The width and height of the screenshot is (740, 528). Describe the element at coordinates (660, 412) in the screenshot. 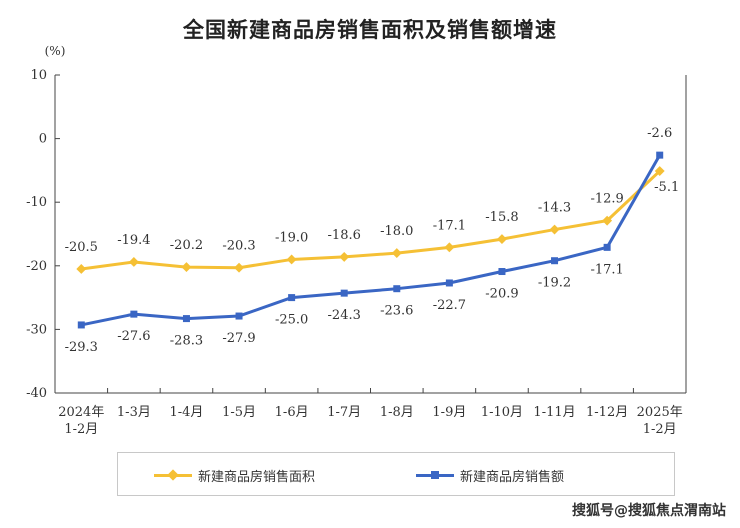

I see `x-tick-label: 2025年` at that location.